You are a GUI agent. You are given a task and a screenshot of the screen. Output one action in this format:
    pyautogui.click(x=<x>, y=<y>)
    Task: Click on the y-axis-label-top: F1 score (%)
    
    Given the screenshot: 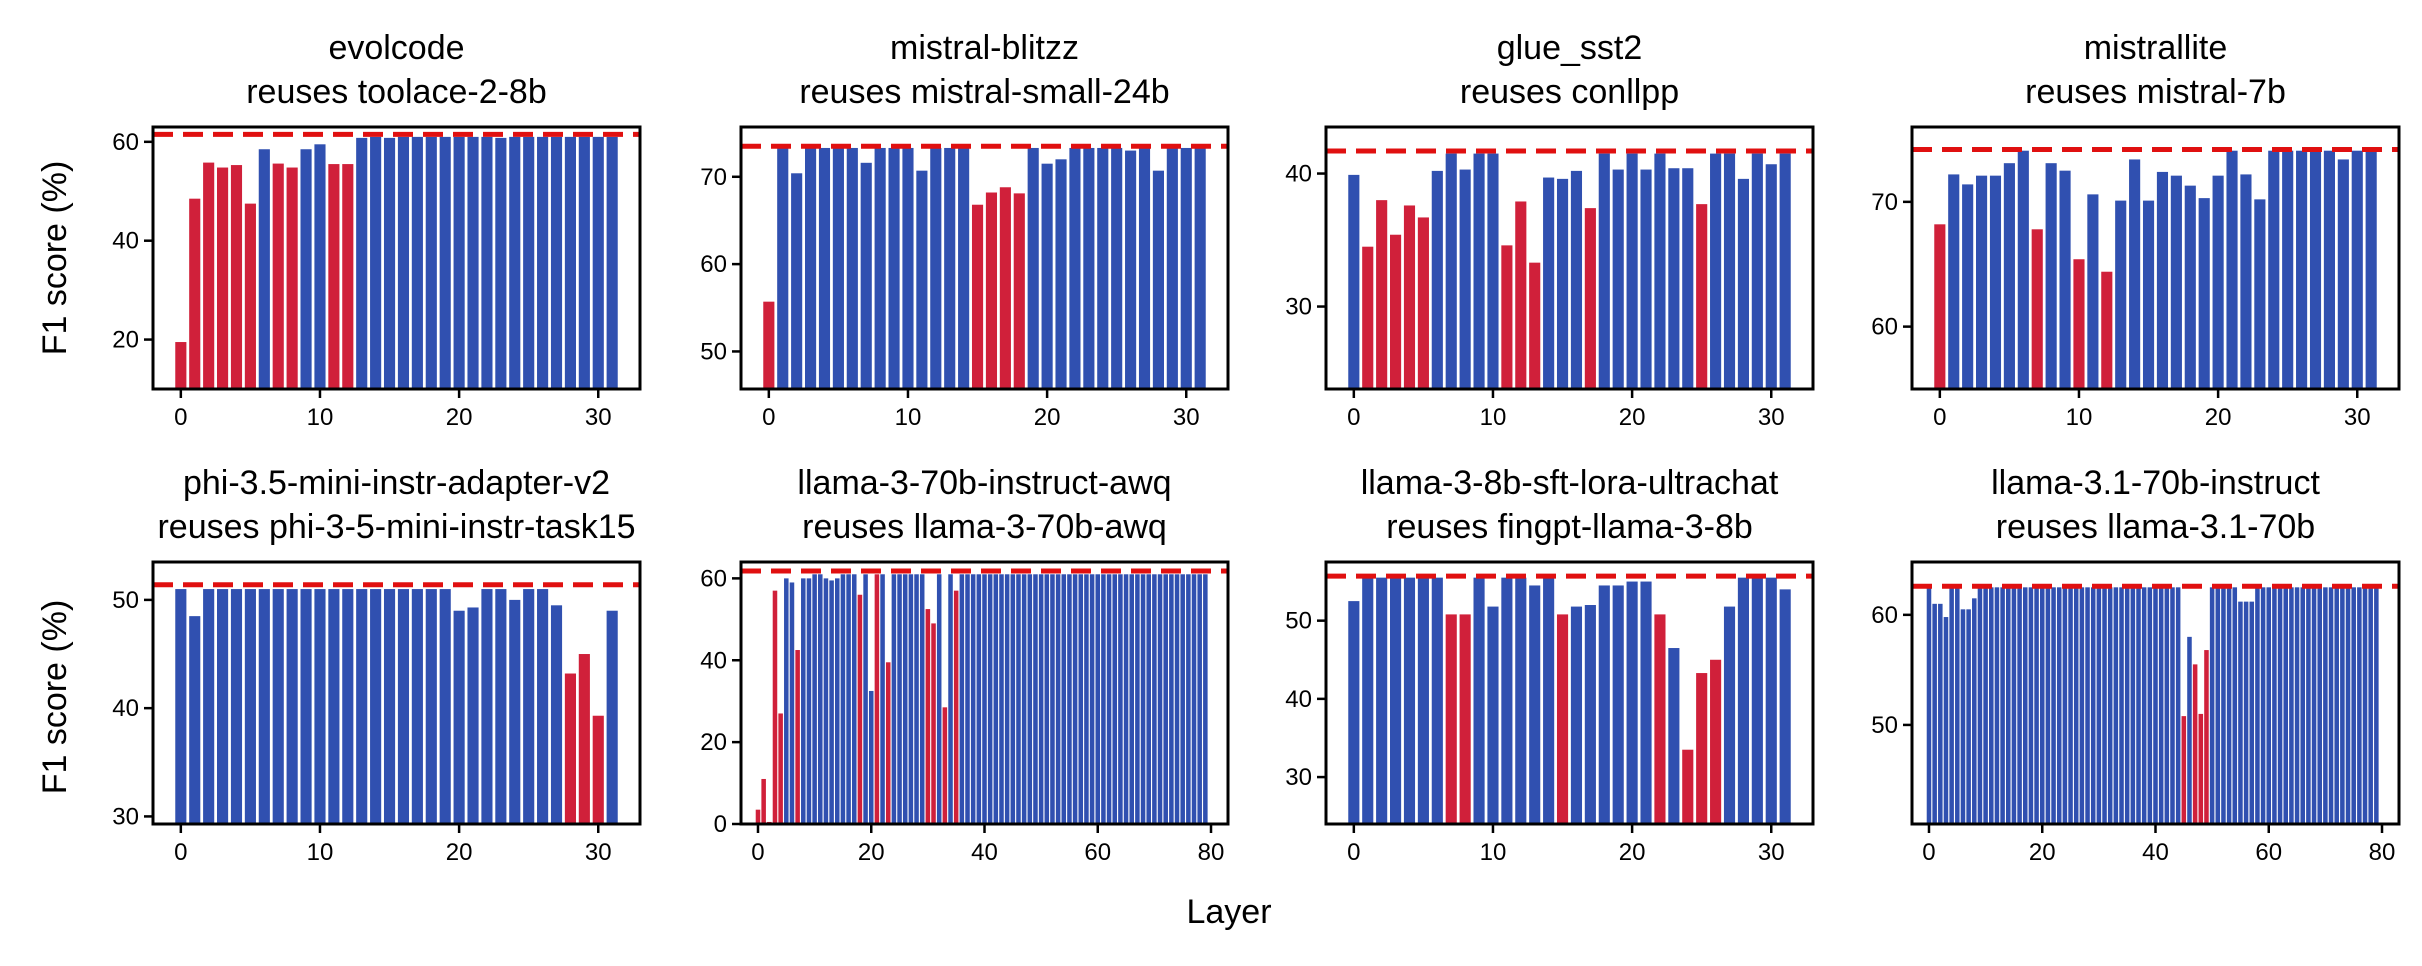 What is the action you would take?
    pyautogui.click(x=55, y=258)
    